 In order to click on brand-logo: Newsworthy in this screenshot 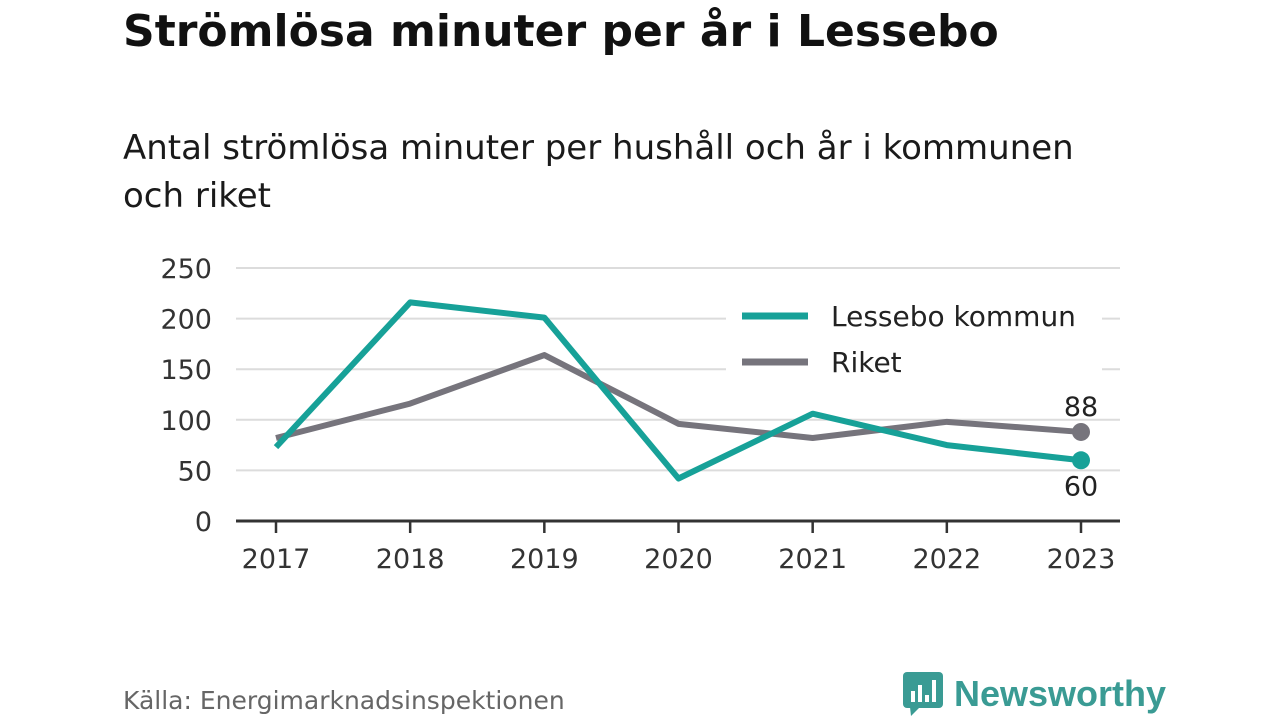, I will do `click(1034, 694)`.